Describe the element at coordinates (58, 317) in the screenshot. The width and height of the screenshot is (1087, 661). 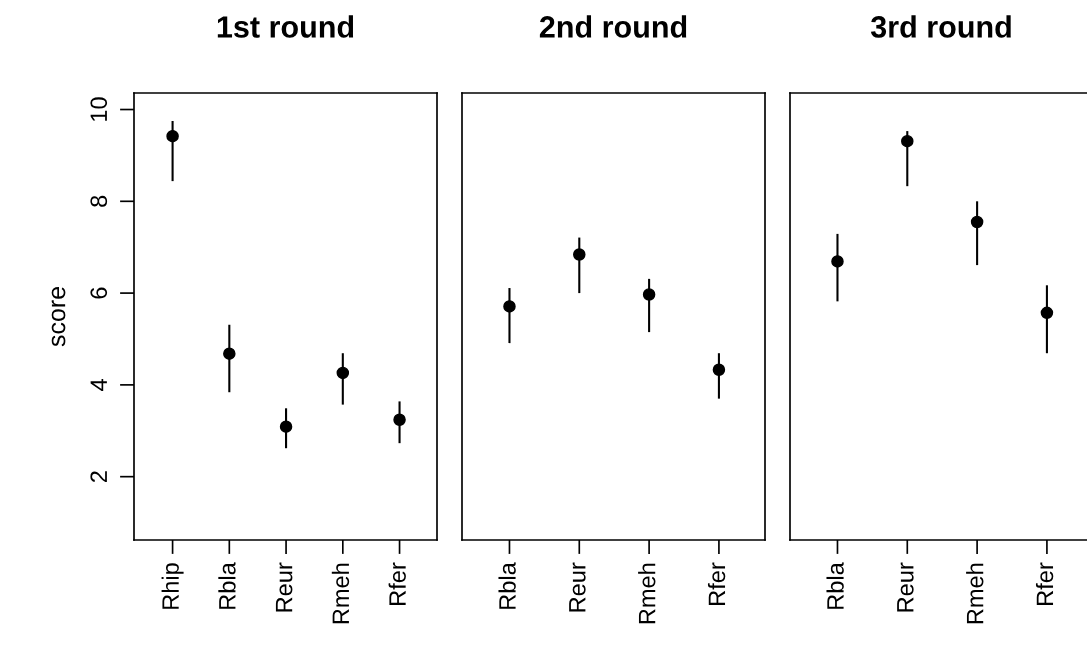
I see `y-axis-title: score` at that location.